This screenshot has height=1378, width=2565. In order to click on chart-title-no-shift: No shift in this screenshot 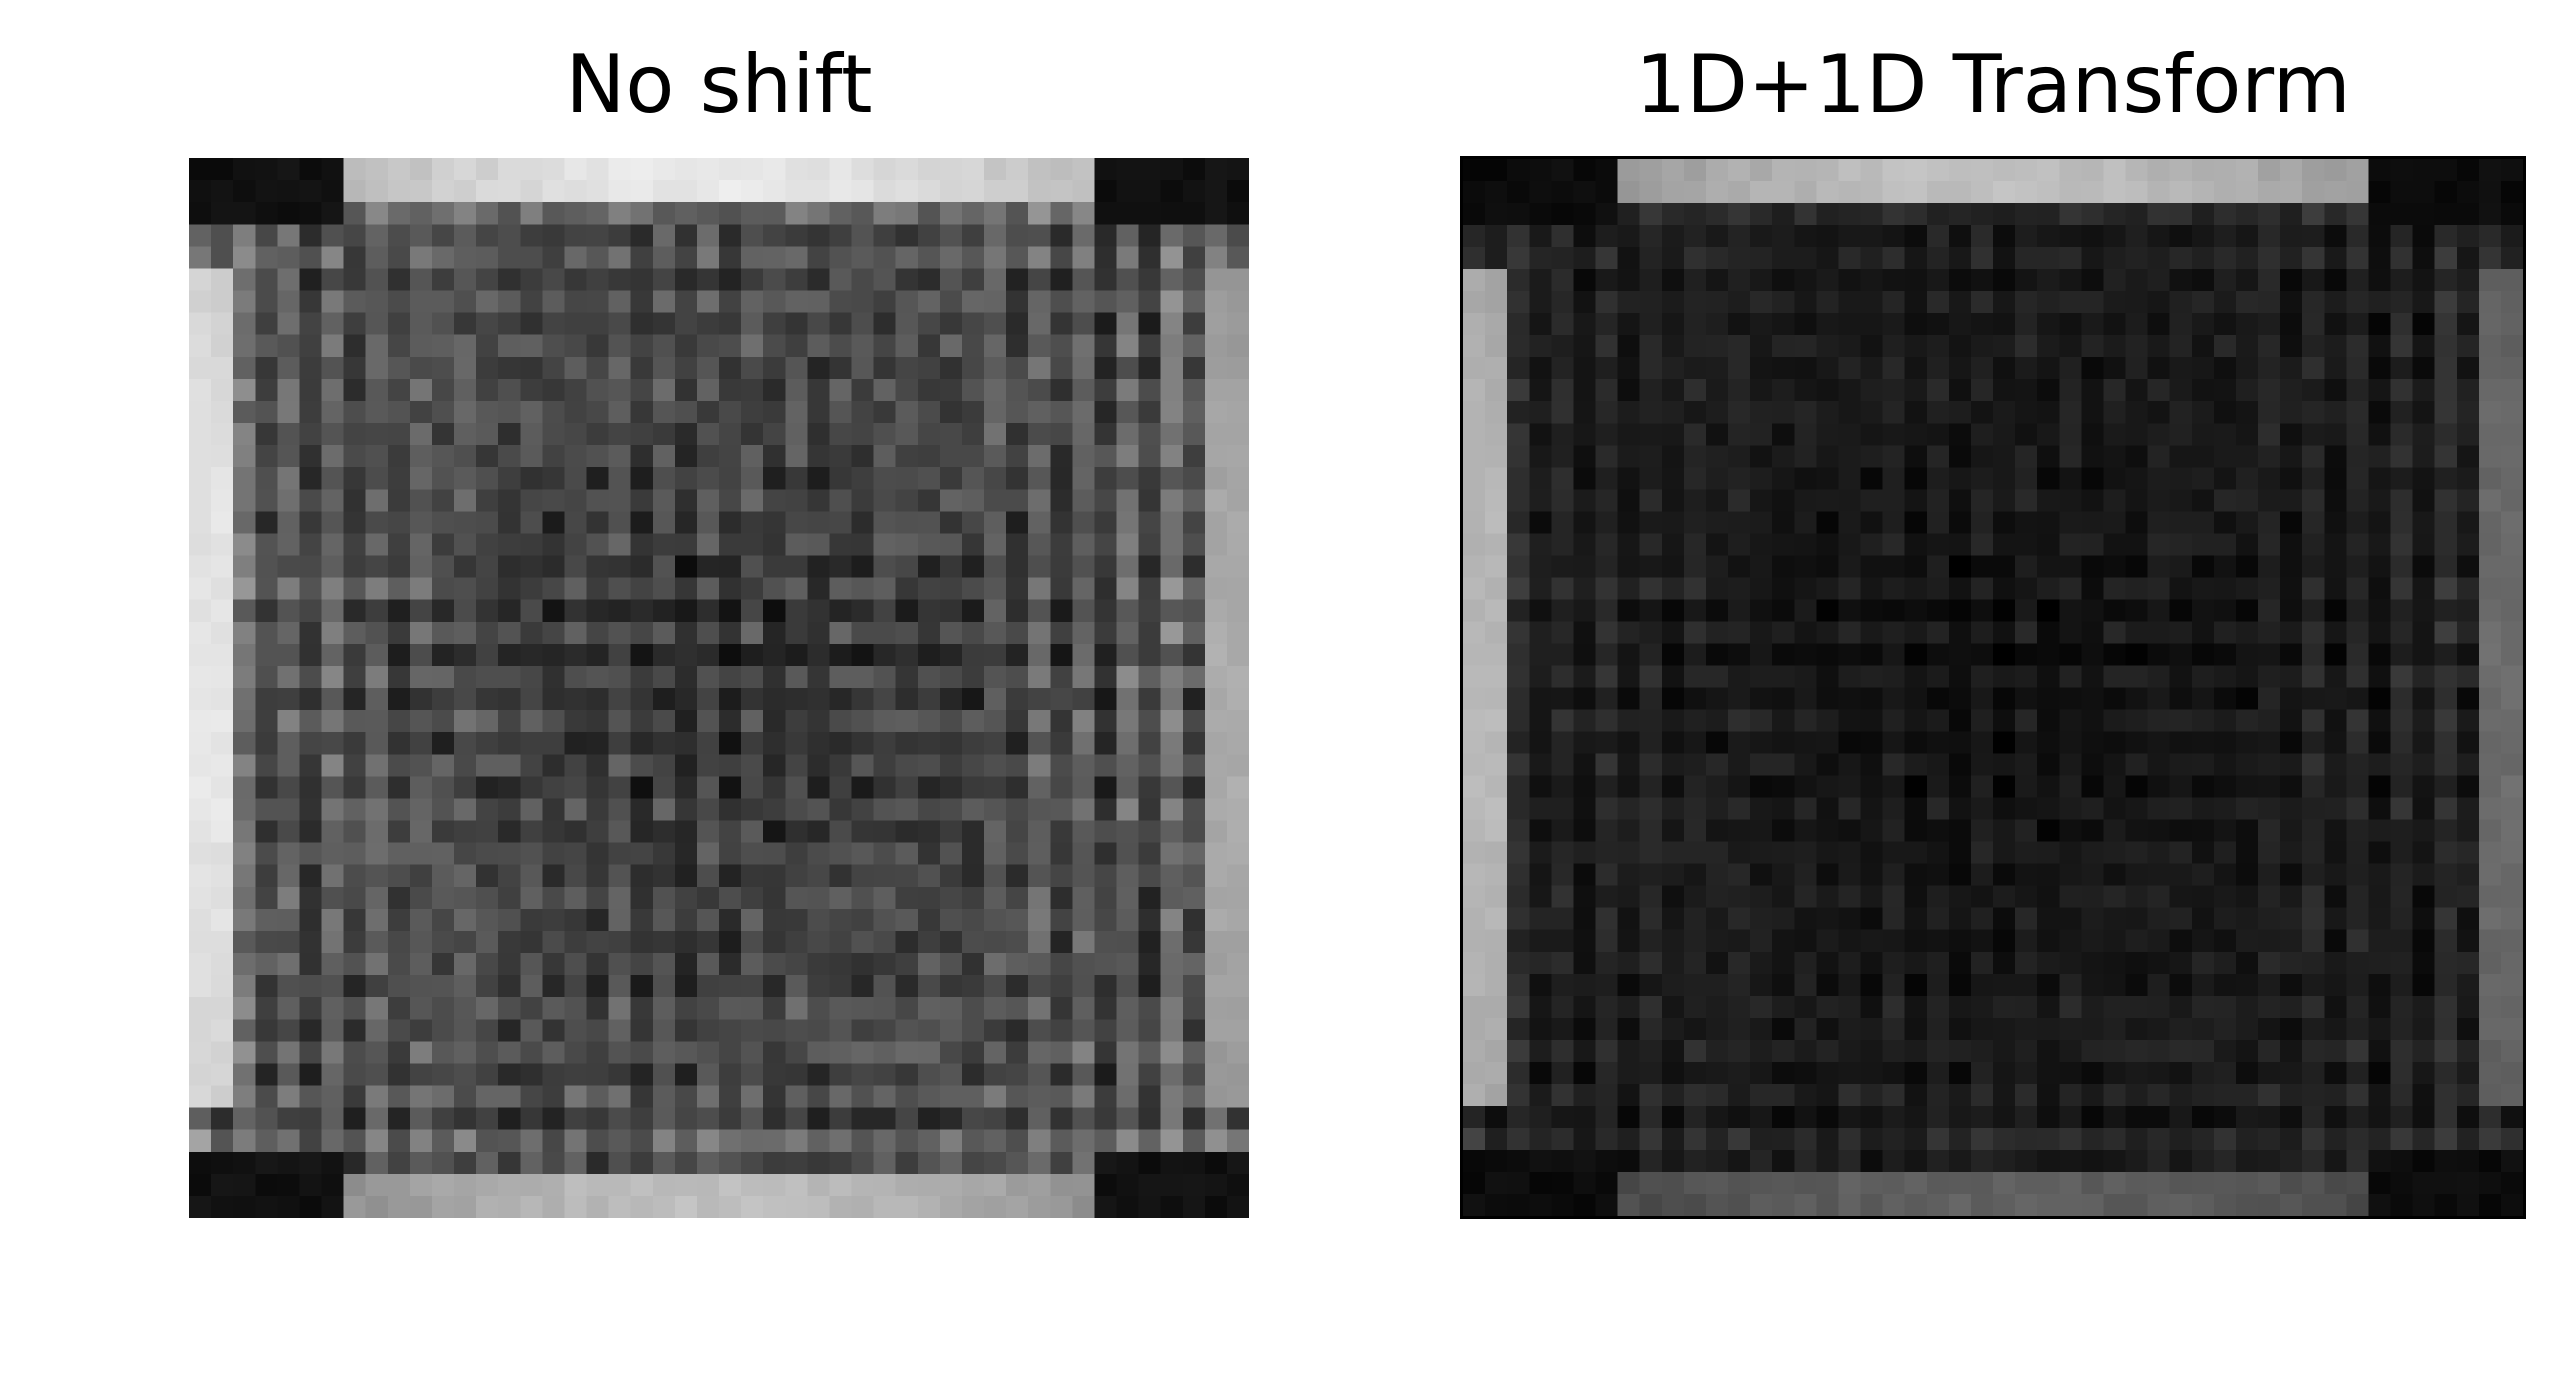, I will do `click(719, 84)`.